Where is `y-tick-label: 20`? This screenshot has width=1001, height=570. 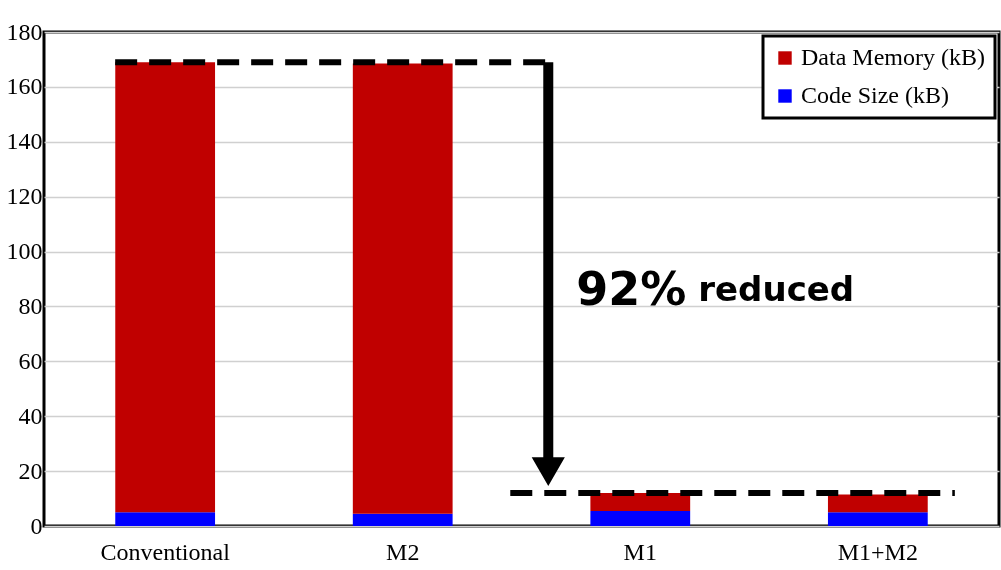
y-tick-label: 20 is located at coordinates (30, 470).